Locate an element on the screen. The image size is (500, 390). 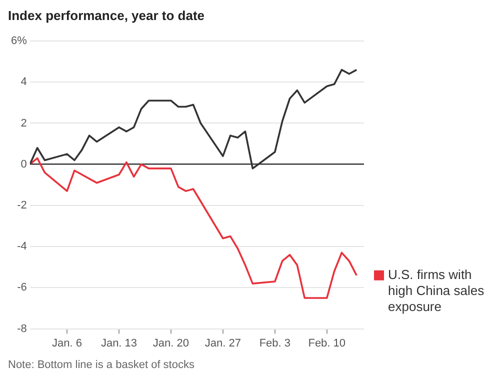
y-tick-label: 4 is located at coordinates (23, 82).